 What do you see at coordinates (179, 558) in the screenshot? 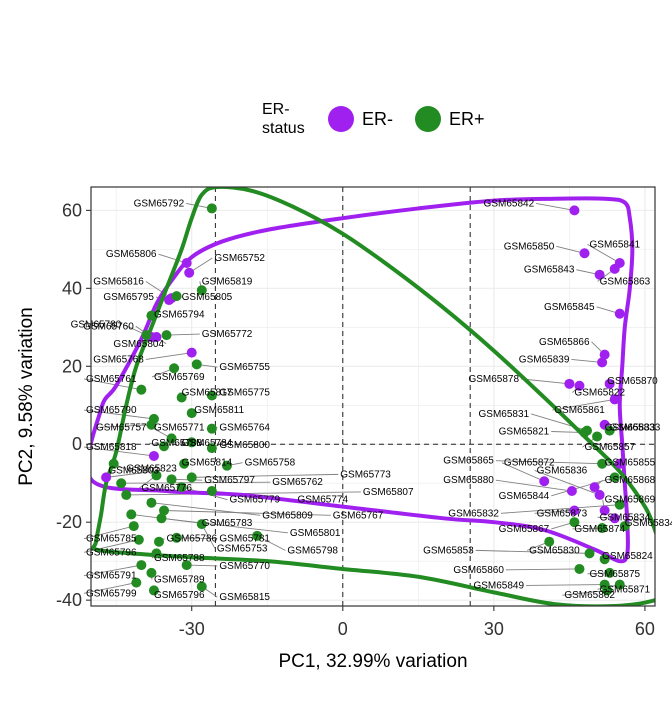
I see `point-label: GSM65788` at bounding box center [179, 558].